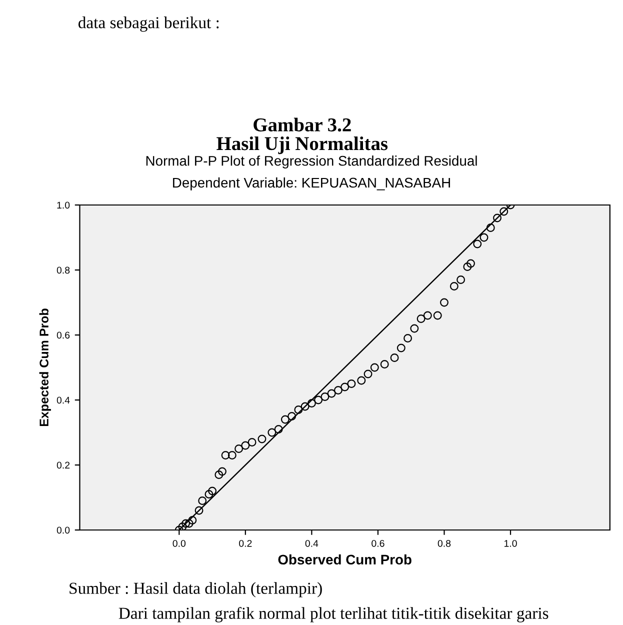 The image size is (623, 625). I want to click on y-tick-label: 0.8, so click(63, 270).